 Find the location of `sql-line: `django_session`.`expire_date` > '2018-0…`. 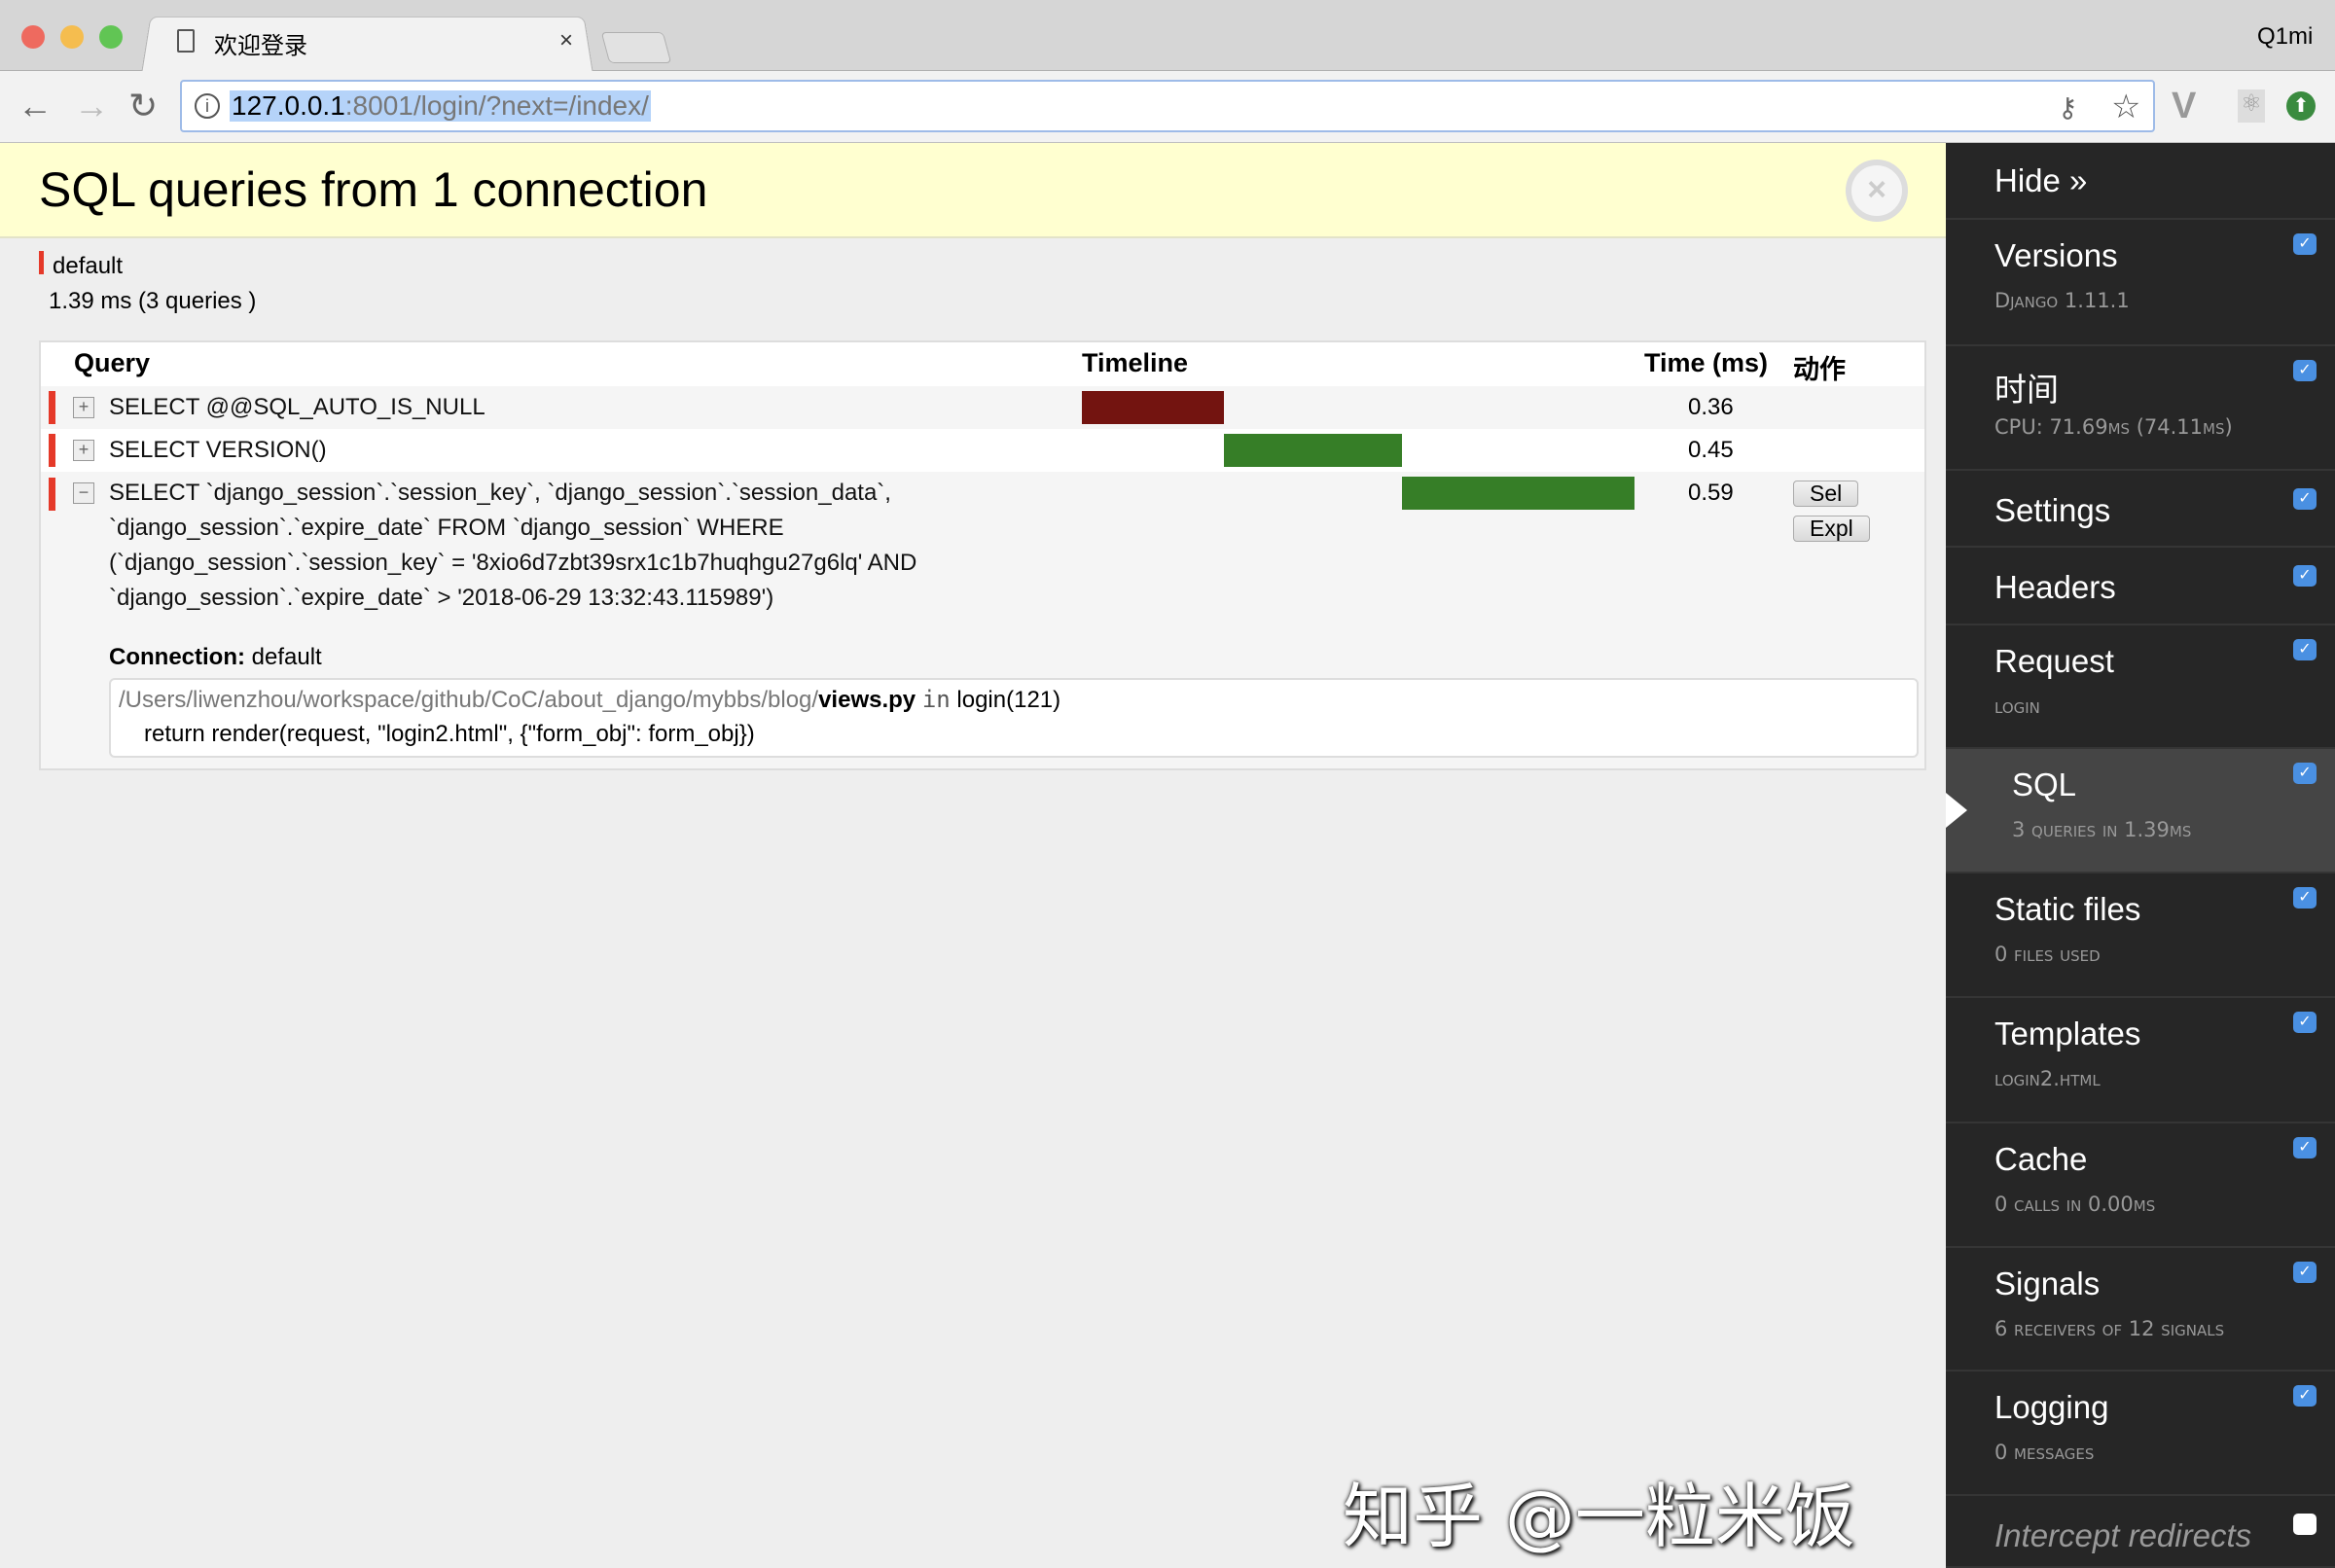

sql-line: `django_session`.`expire_date` > '2018-0… is located at coordinates (441, 598).